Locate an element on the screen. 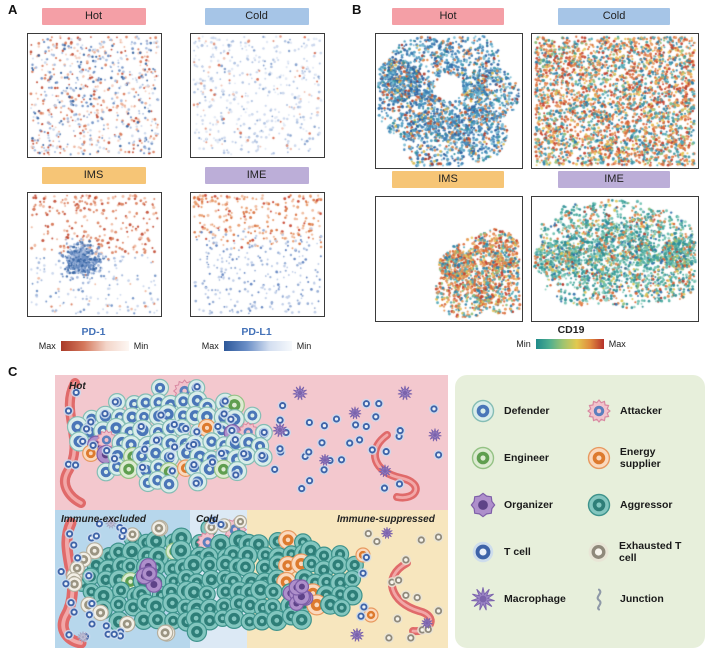  plot-a-hot: Hot is located at coordinates (94, 83).